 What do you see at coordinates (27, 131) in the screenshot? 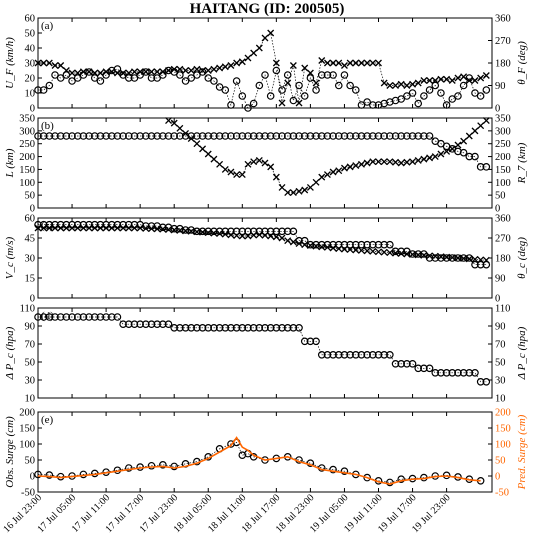
I see `y-tick-label: 300` at bounding box center [27, 131].